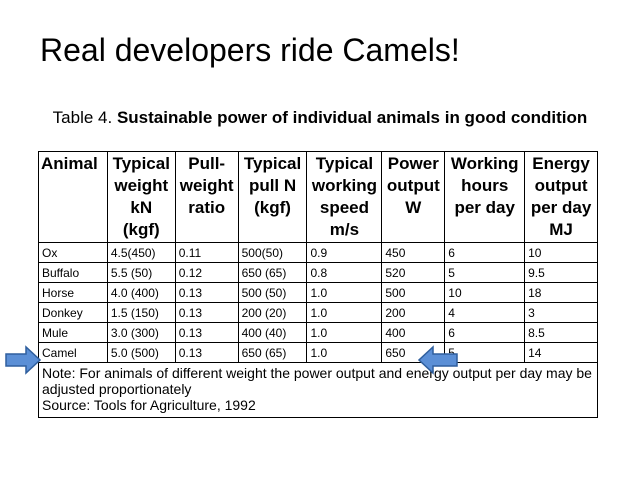  I want to click on slide-title: Real developers ride Camels!, so click(250, 50).